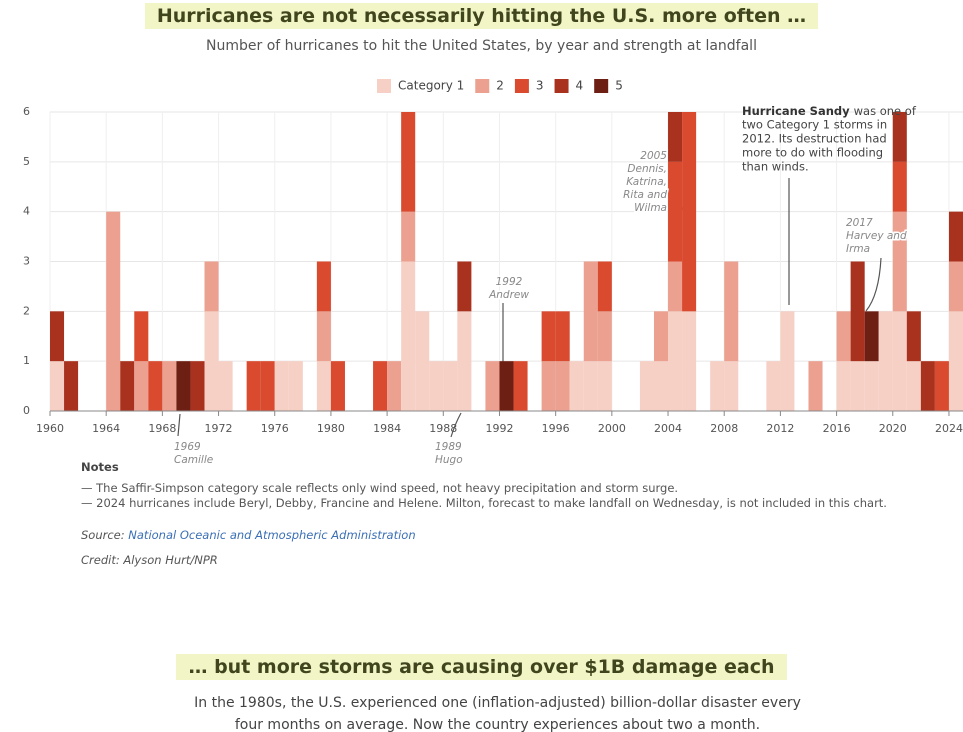 The image size is (963, 732). What do you see at coordinates (645, 195) in the screenshot?
I see `annotation: Rita and` at bounding box center [645, 195].